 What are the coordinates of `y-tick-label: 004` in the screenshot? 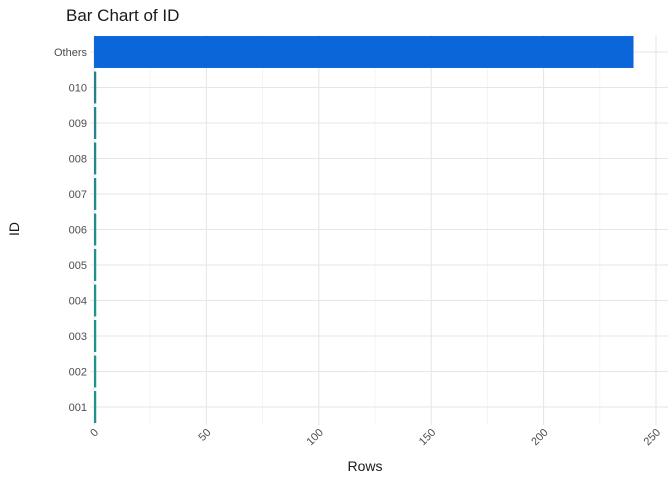 It's located at (78, 302).